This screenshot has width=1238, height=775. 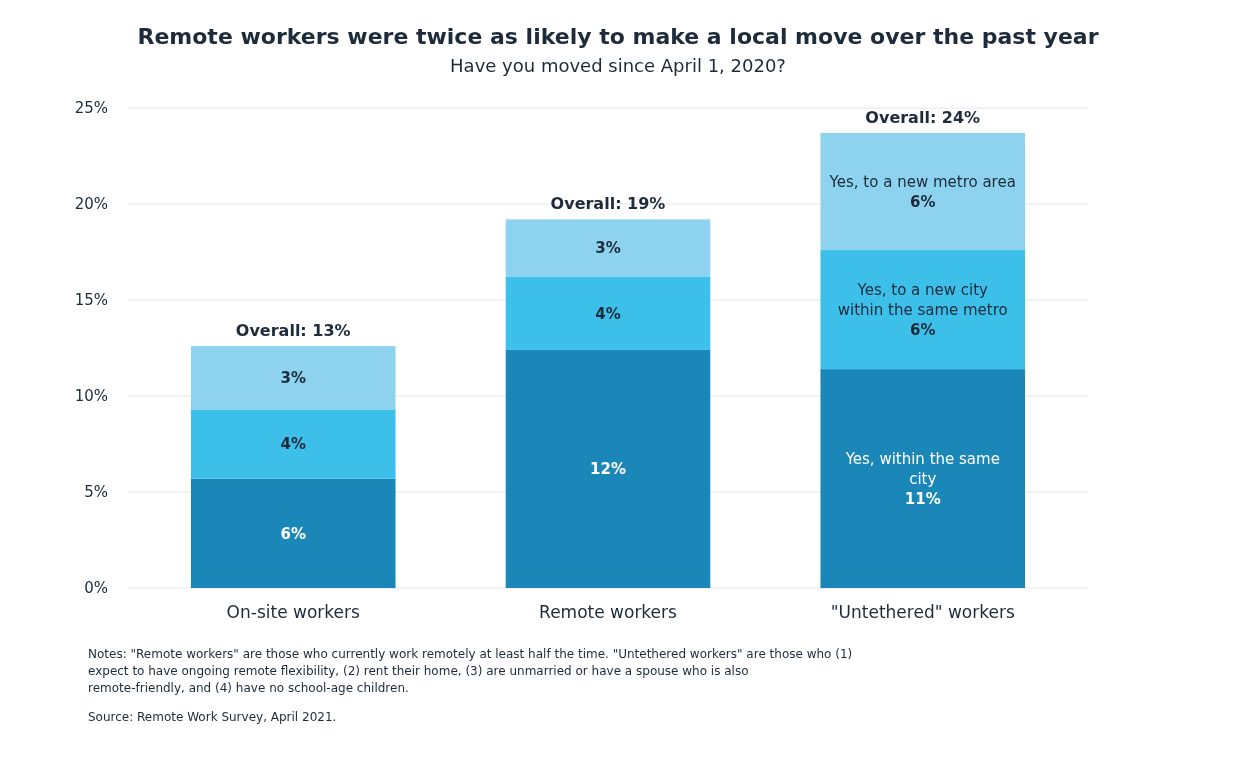 I want to click on y-tick-label: 0%, so click(x=96, y=588).